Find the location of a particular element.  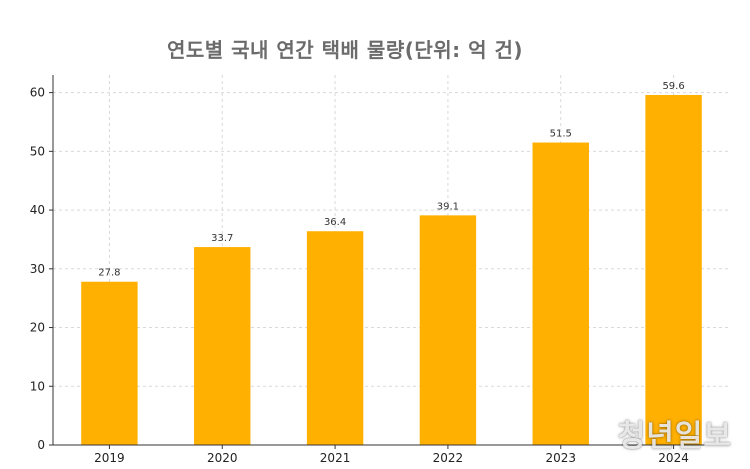

bar-2024 is located at coordinates (673, 269).